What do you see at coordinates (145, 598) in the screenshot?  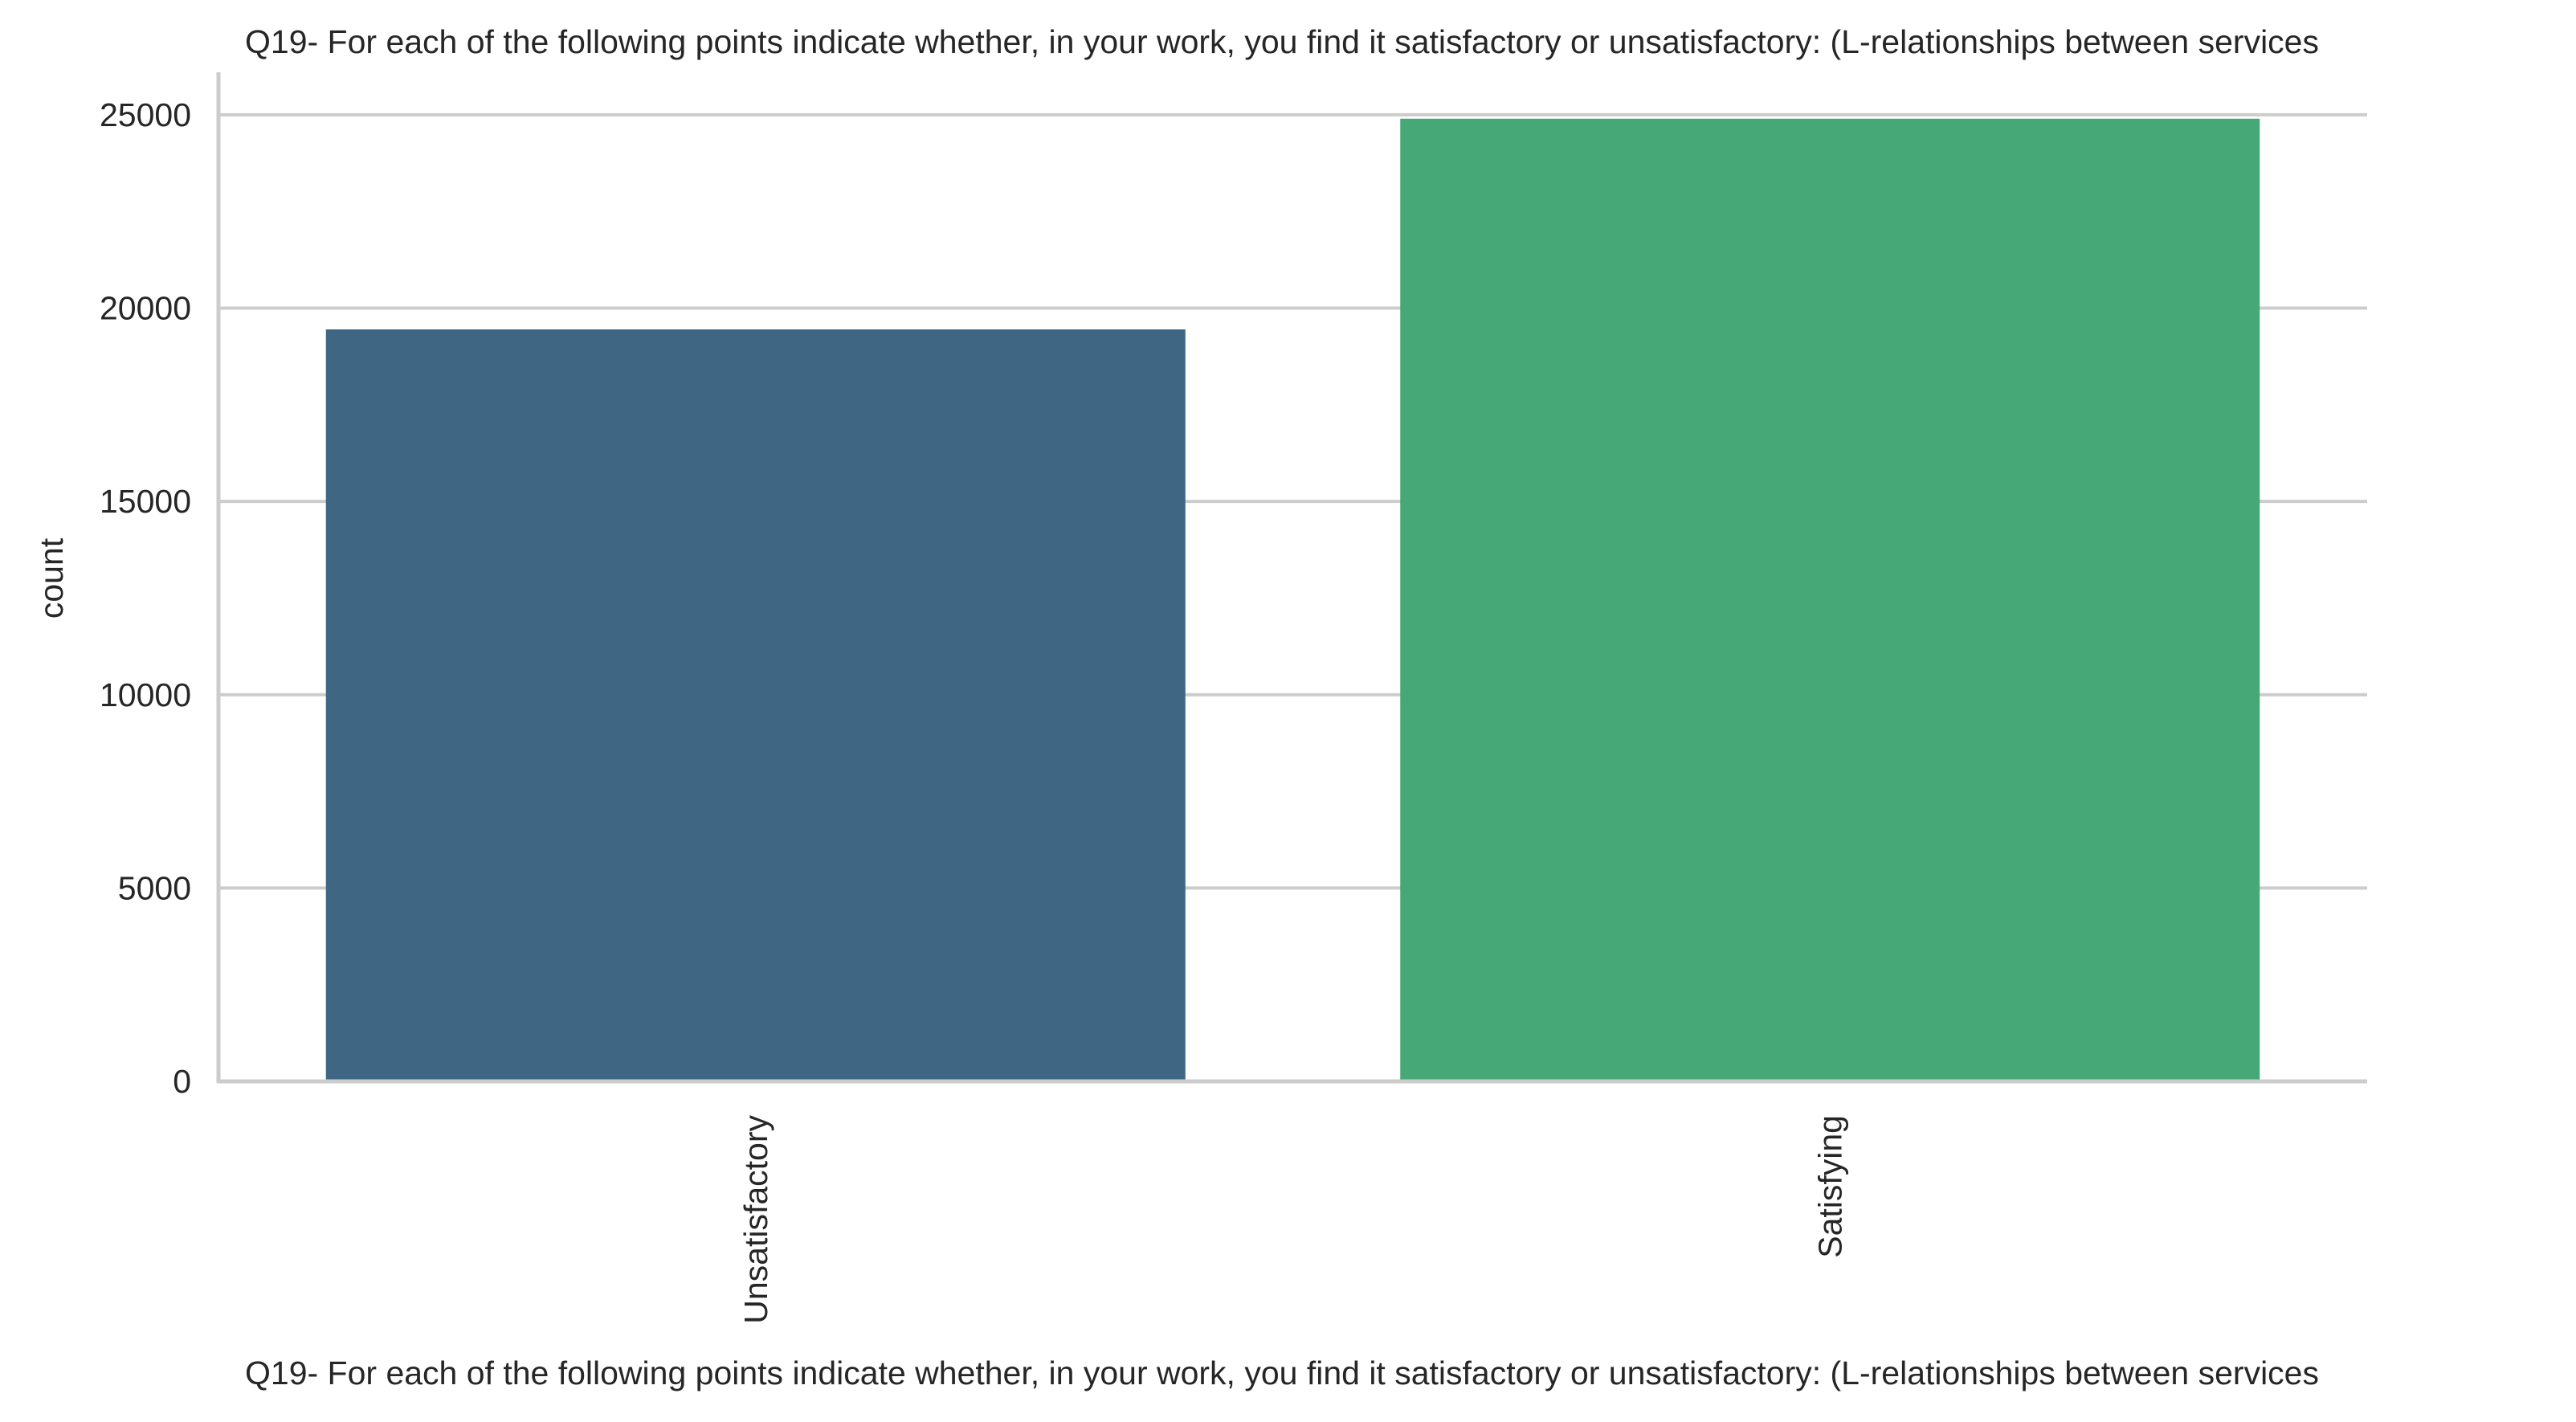 I see `y-tick-labels: 0 5000 10000 15000 20000 25000` at bounding box center [145, 598].